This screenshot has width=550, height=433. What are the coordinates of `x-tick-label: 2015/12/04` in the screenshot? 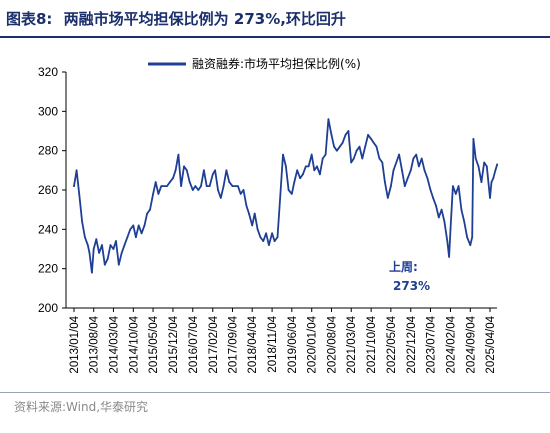 It's located at (174, 344).